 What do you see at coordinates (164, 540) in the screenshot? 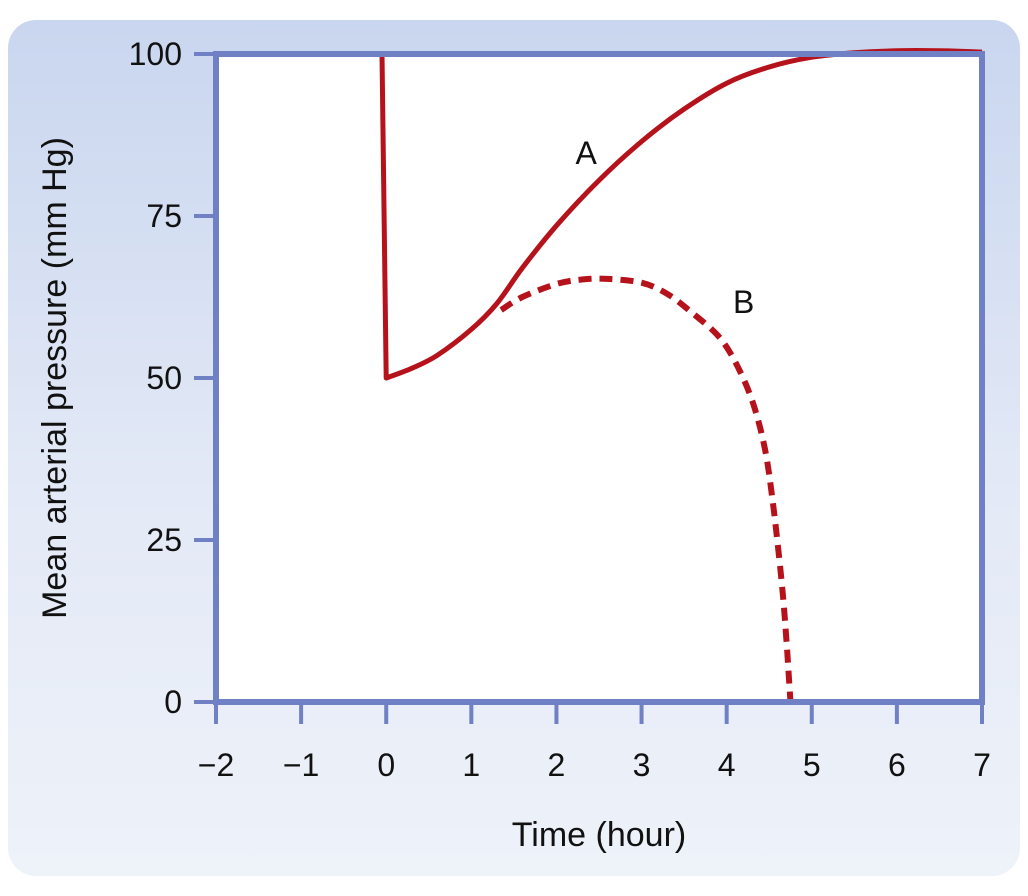
I see `y-tick-label: 25` at bounding box center [164, 540].